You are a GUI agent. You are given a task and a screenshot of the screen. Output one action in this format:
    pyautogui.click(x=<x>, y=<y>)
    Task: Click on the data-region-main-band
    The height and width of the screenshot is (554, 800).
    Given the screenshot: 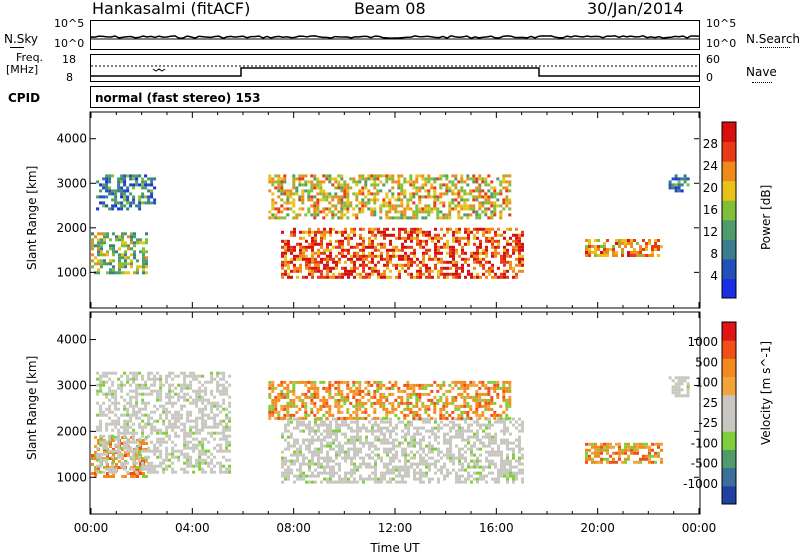 What is the action you would take?
    pyautogui.click(x=402, y=253)
    